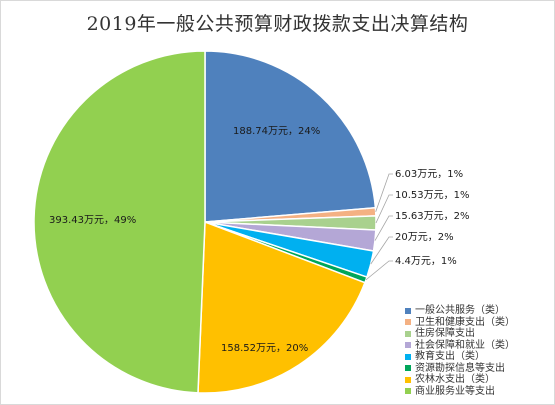 This screenshot has height=405, width=555. Describe the element at coordinates (429, 174) in the screenshot. I see `data-label: 6.03万元，1%` at that location.